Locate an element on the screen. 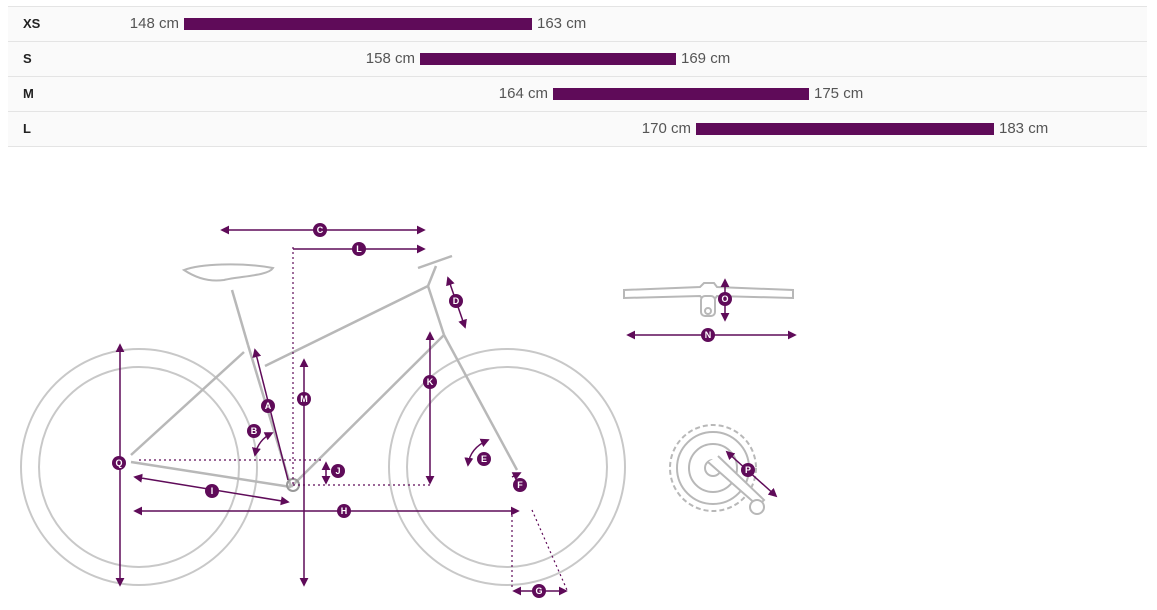 Image resolution: width=1157 pixels, height=610 pixels. badge-l: L is located at coordinates (359, 249).